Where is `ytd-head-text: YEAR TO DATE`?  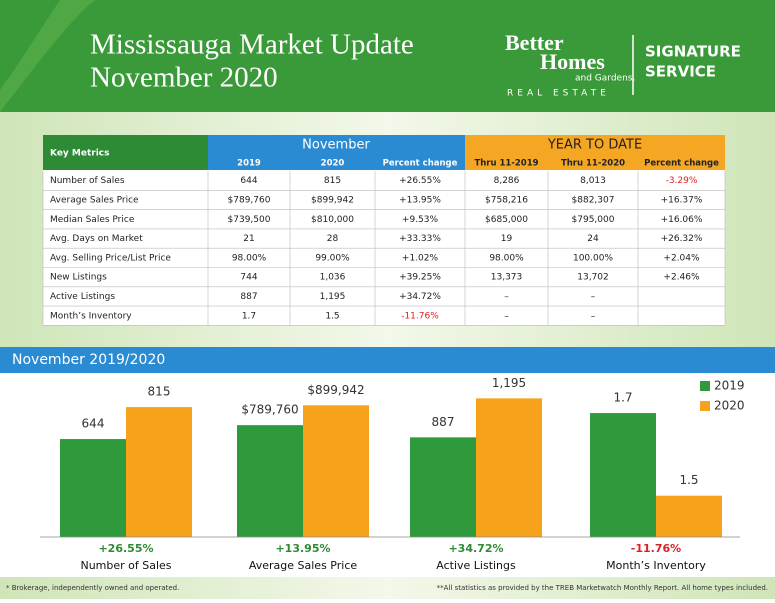
ytd-head-text: YEAR TO DATE is located at coordinates (594, 145).